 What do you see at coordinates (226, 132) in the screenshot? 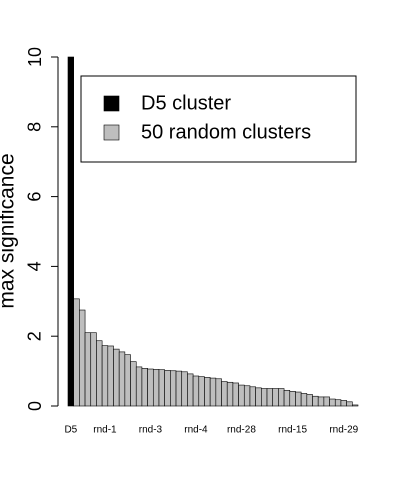
I see `legend-label: 50 random clusters` at bounding box center [226, 132].